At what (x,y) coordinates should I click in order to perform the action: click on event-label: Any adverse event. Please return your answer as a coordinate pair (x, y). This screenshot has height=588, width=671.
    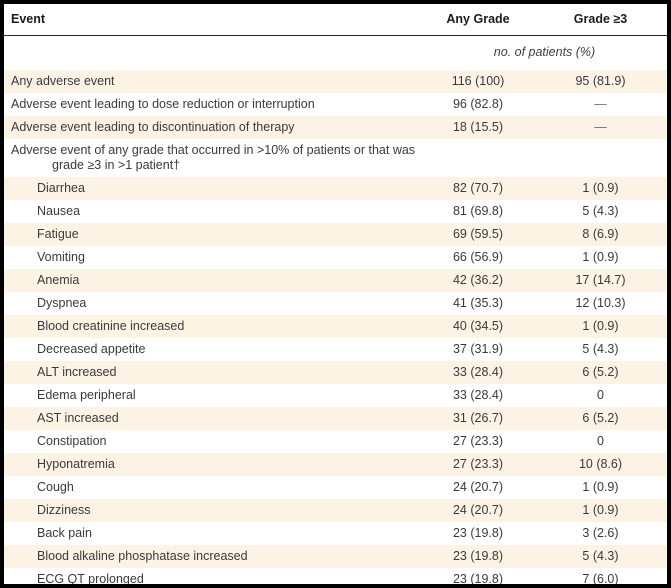
    Looking at the image, I should click on (63, 81).